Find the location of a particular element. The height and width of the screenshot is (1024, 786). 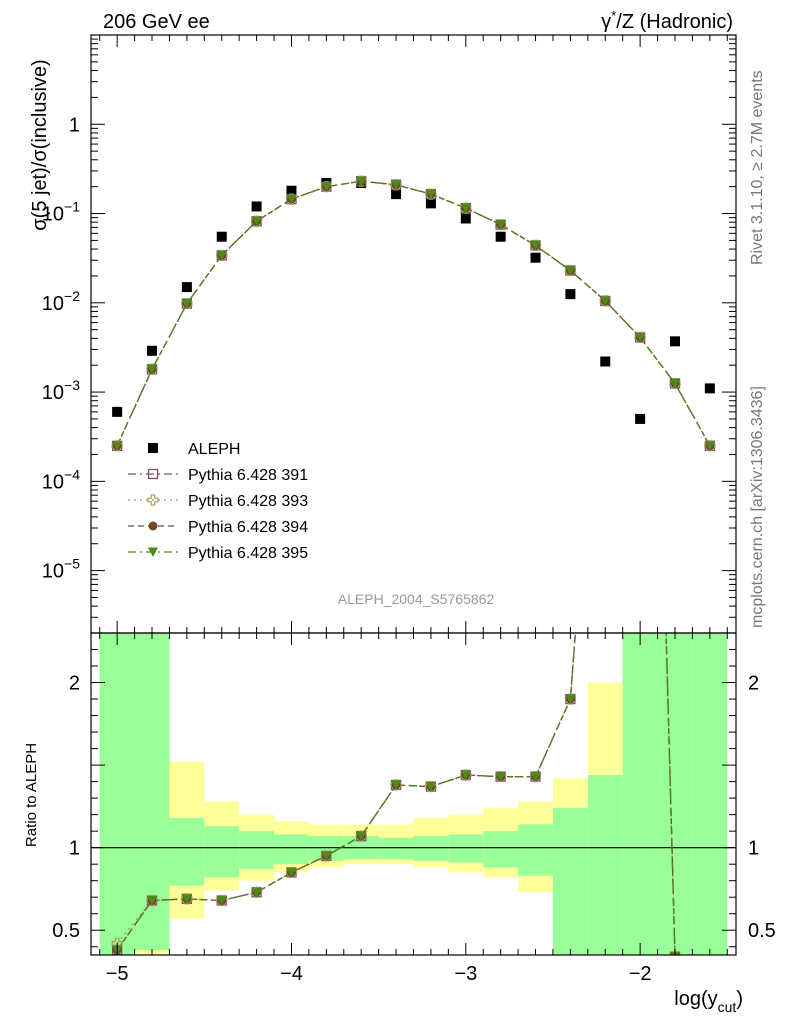

header-left-label: 206 GeV ee is located at coordinates (156, 22).